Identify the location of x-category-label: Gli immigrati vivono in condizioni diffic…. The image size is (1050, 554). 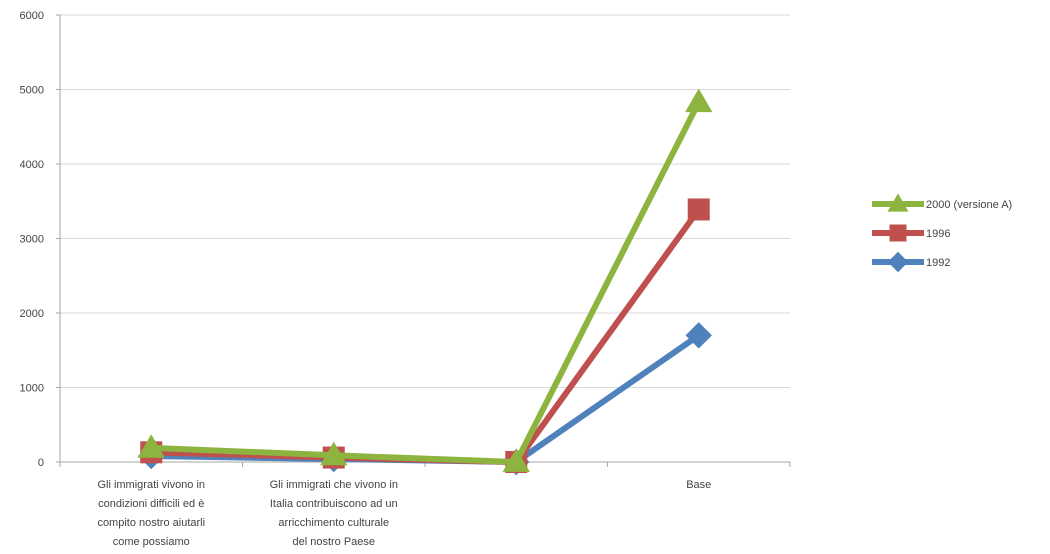
(151, 513).